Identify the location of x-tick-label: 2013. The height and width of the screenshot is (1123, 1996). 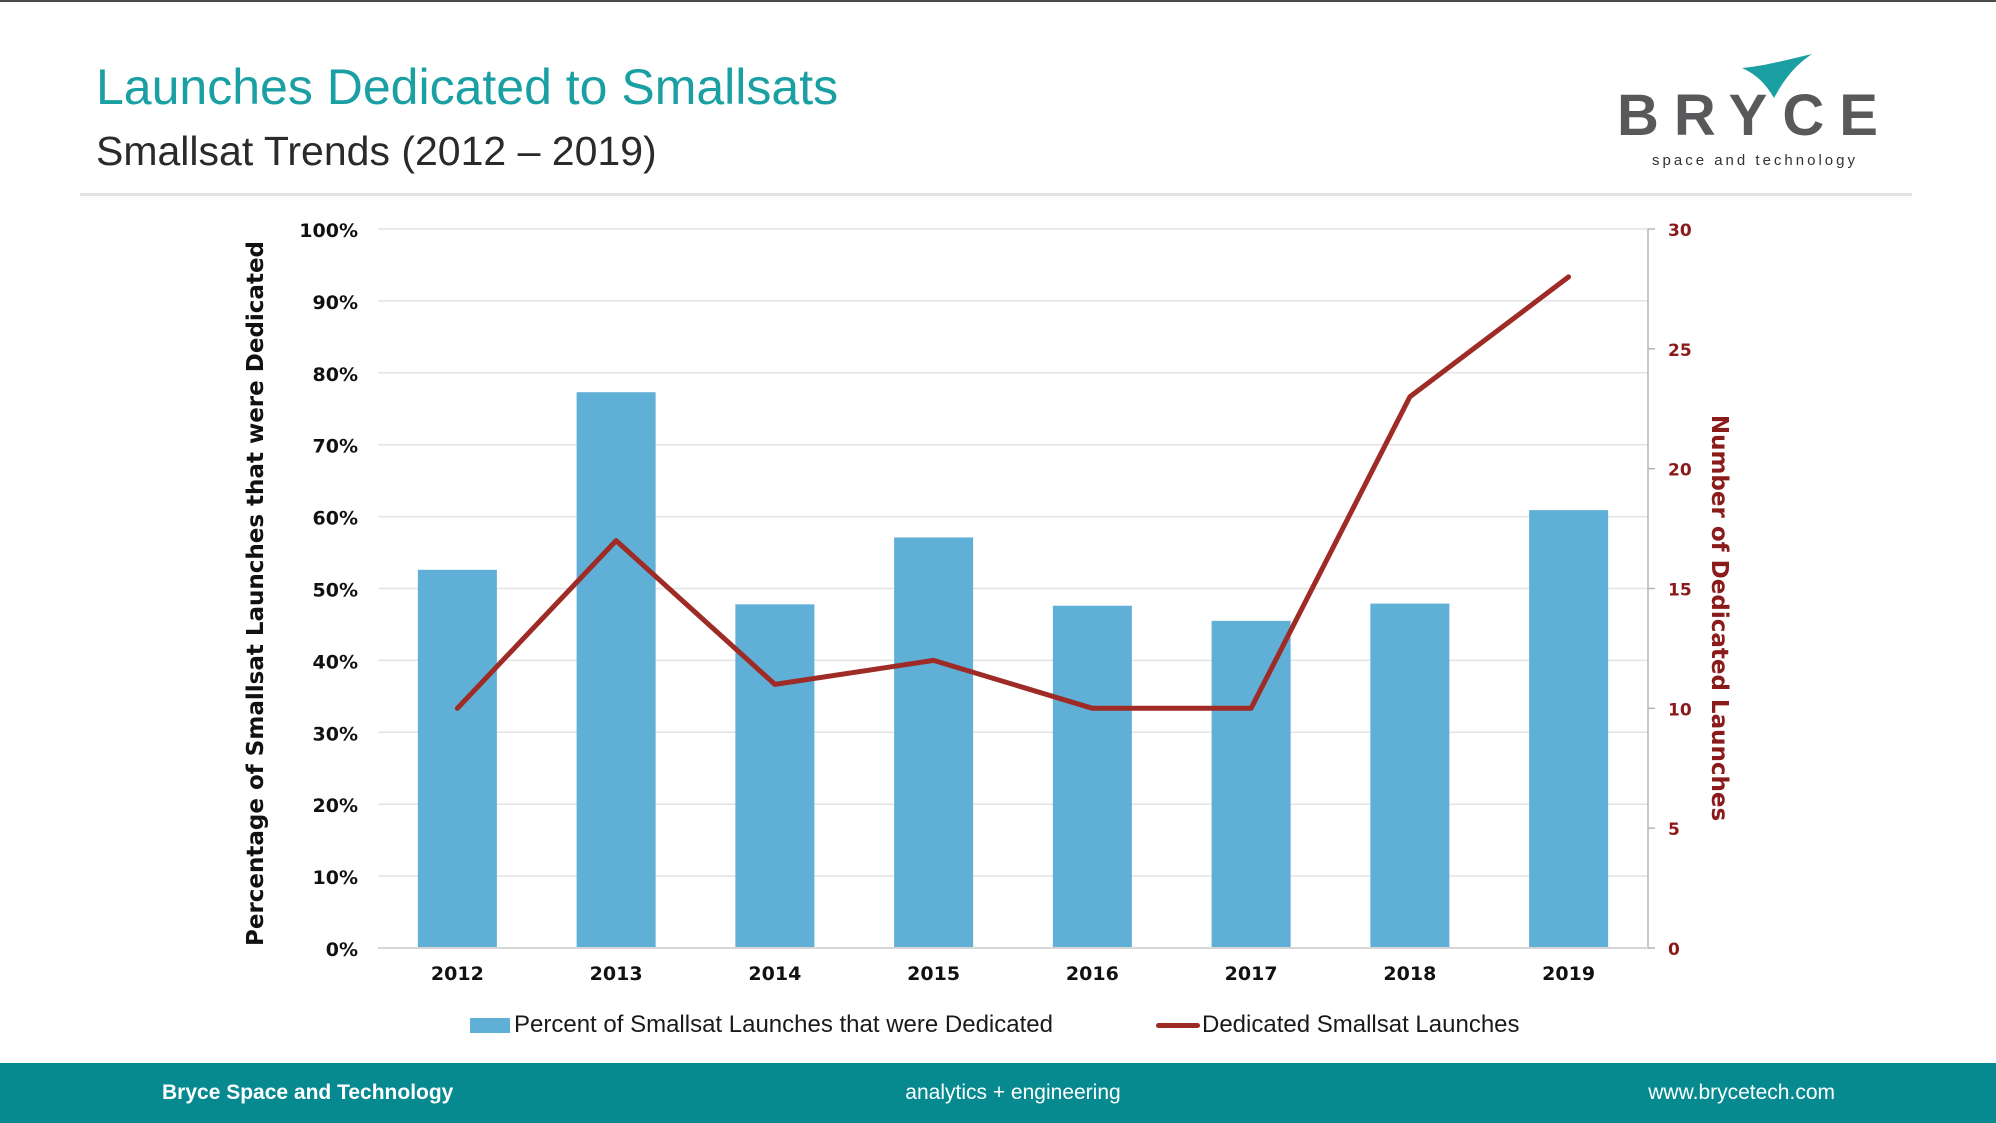
(616, 974).